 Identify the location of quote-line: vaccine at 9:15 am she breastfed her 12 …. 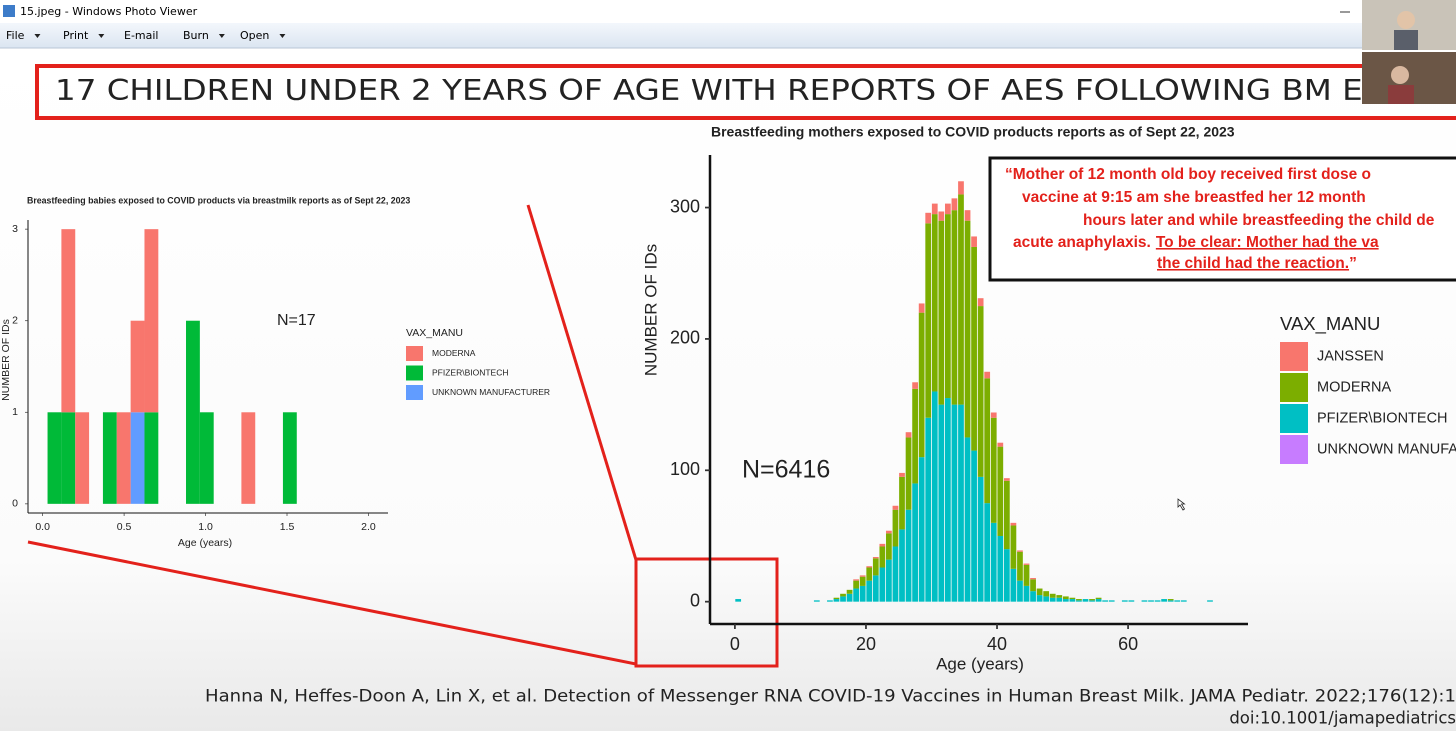
(1194, 197).